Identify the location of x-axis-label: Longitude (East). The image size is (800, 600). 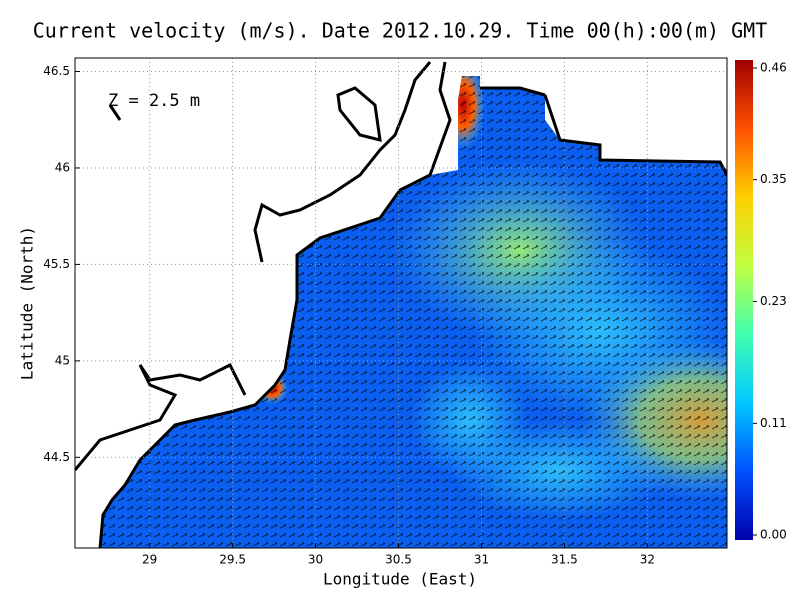
(400, 579).